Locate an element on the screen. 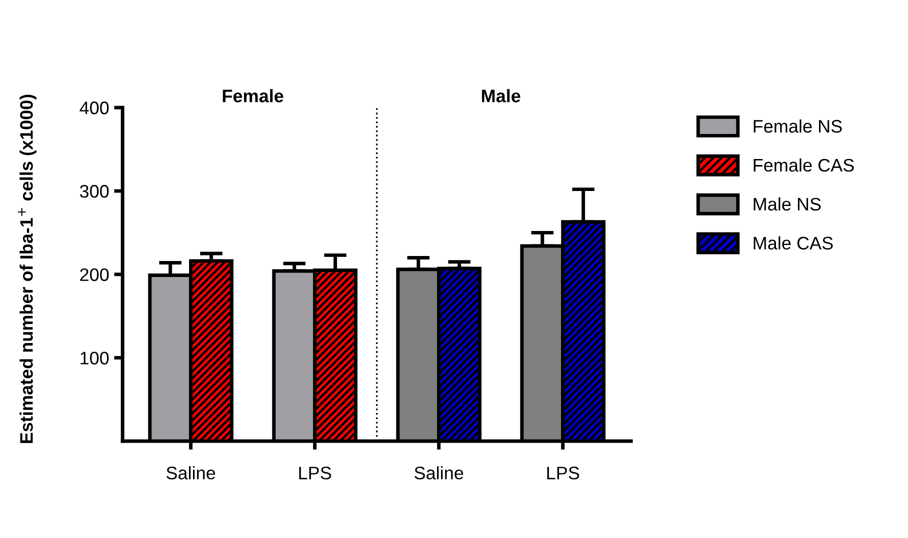 The height and width of the screenshot is (538, 908). text: Female is located at coordinates (253, 95).